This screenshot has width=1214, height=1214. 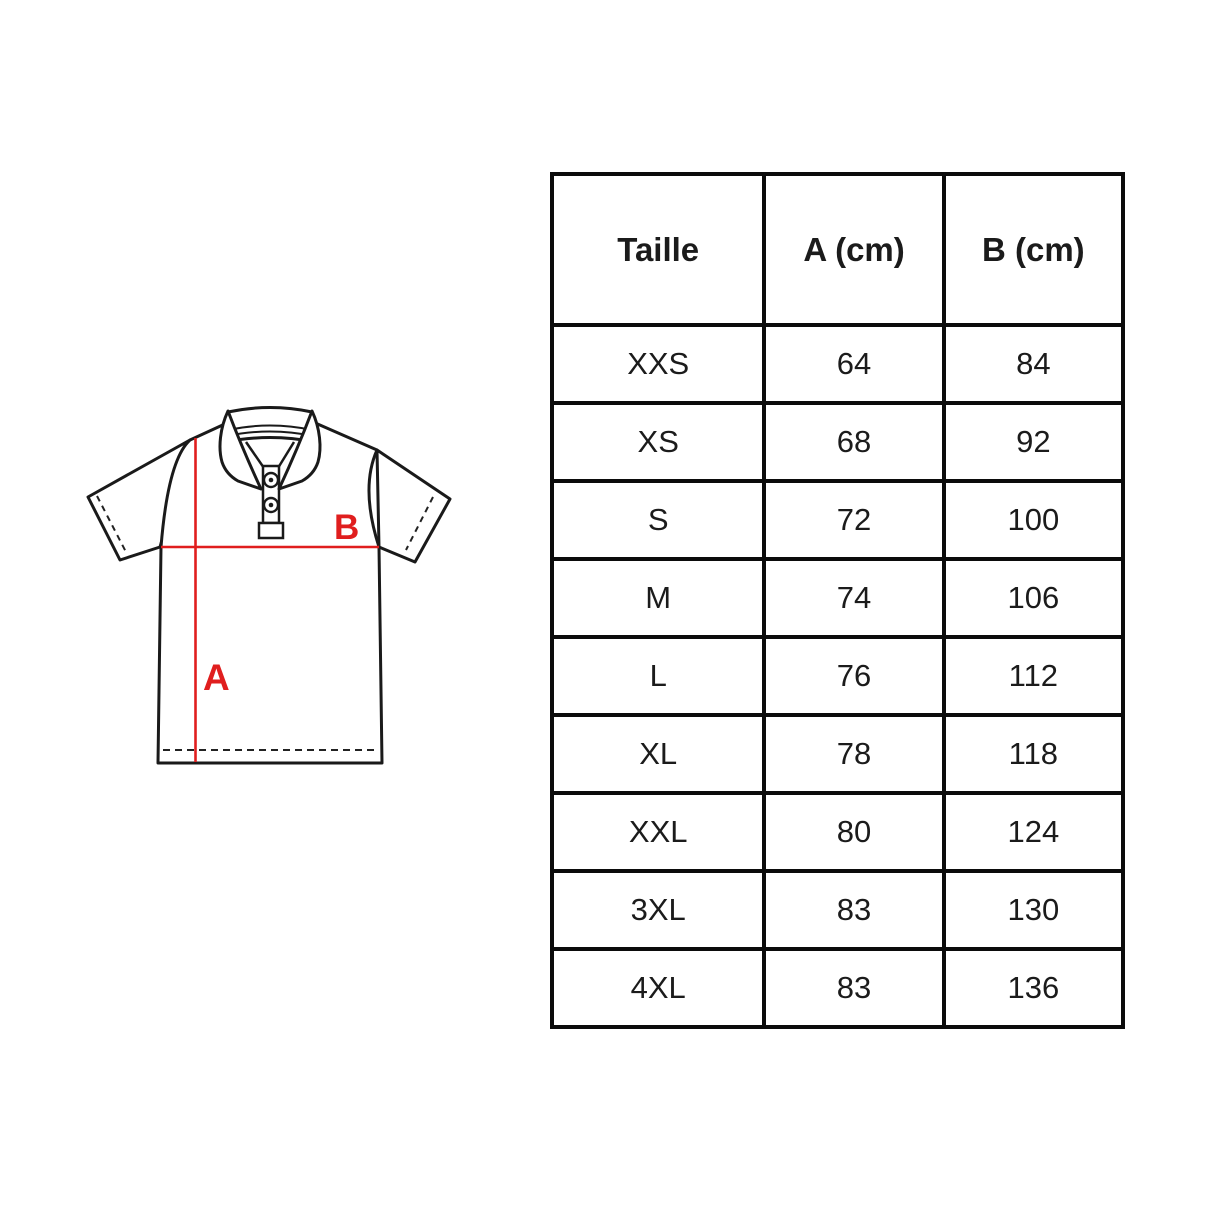 I want to click on button-bottom-hole, so click(x=271, y=505).